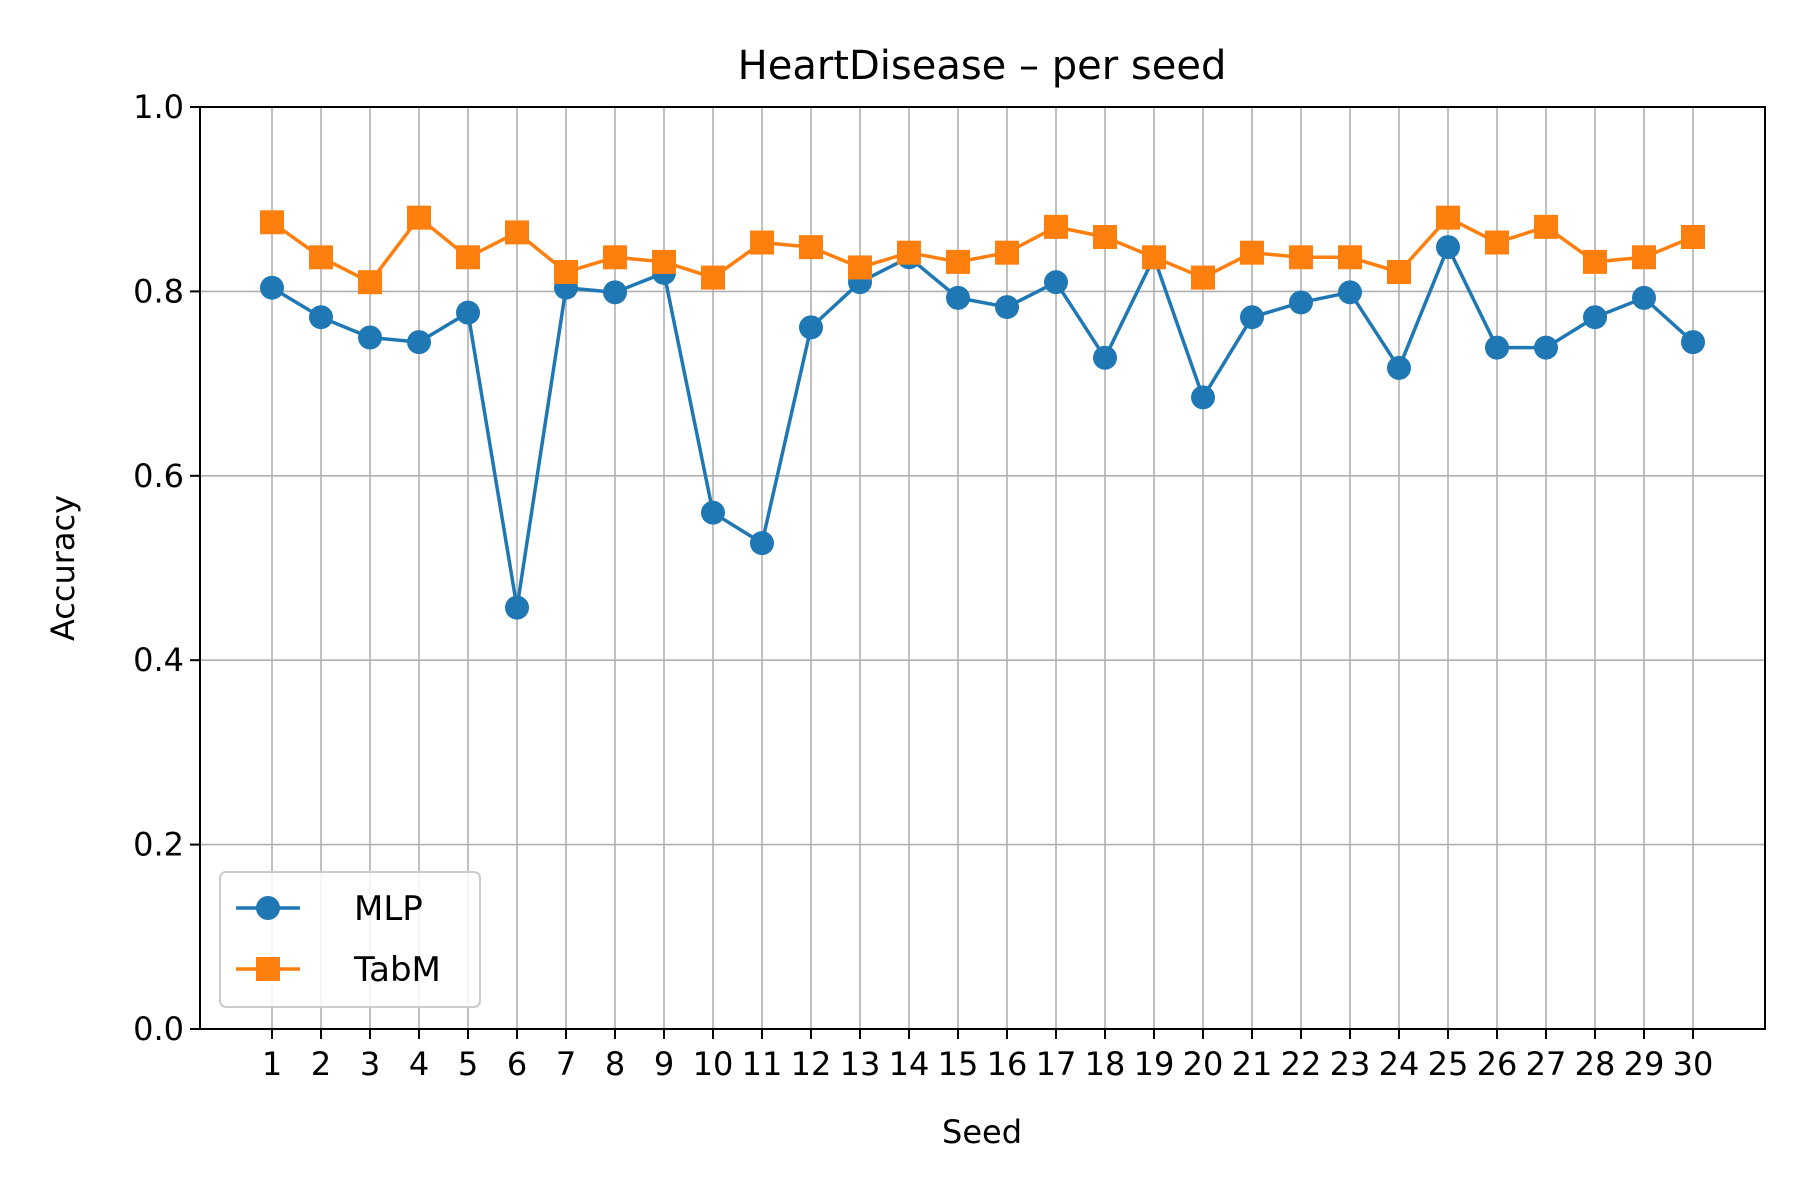 The height and width of the screenshot is (1200, 1800). I want to click on x-tick-label: 28, so click(1595, 1064).